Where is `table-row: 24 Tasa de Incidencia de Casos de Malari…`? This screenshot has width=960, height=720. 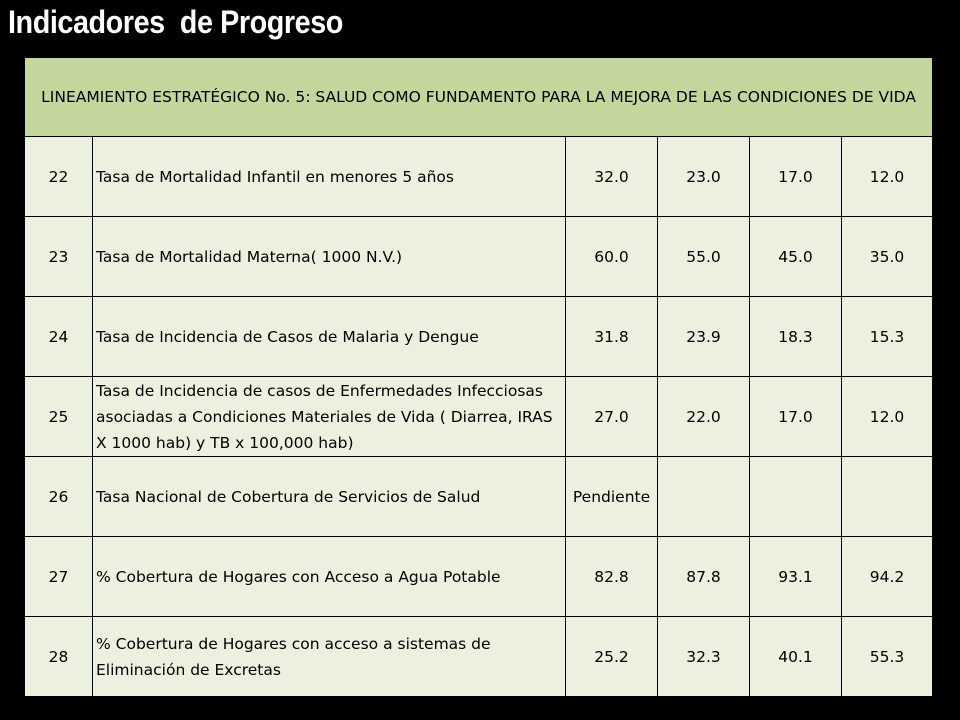 table-row: 24 Tasa de Incidencia de Casos de Malari… is located at coordinates (479, 336).